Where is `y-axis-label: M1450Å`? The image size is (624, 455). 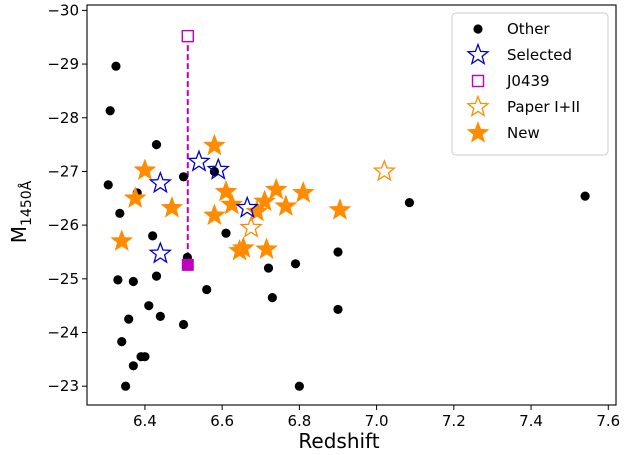 y-axis-label: M1450Å is located at coordinates (21, 211).